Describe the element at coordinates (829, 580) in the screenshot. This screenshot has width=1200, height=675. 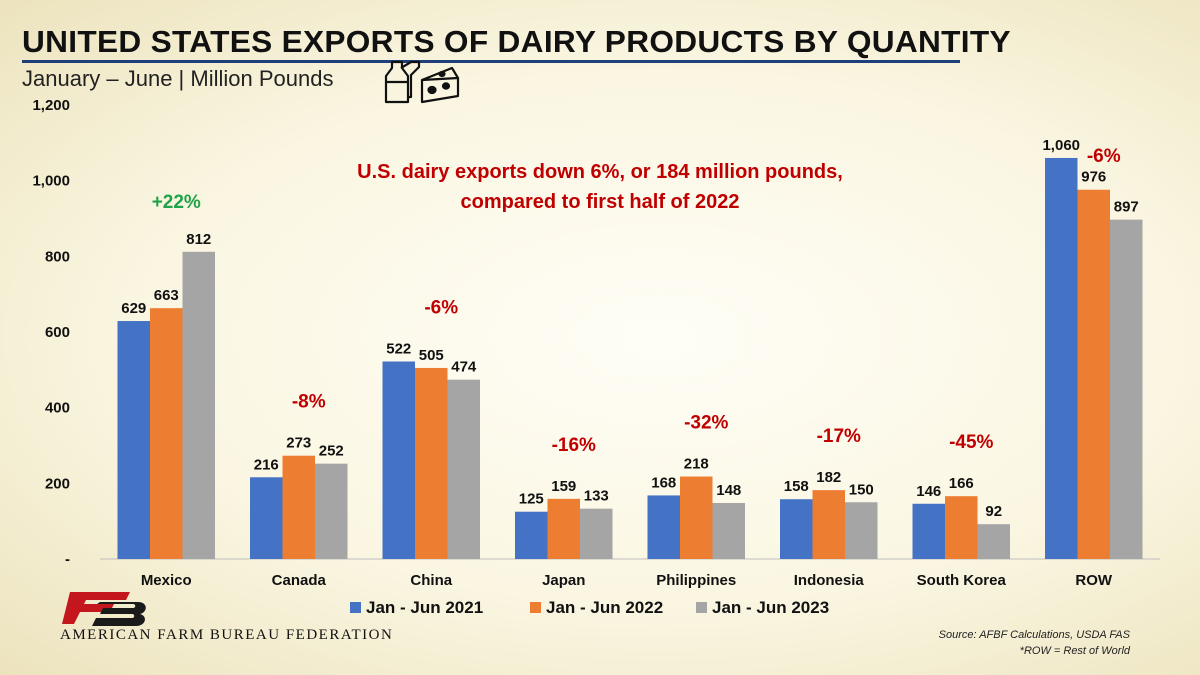
I see `x-tick-label: Indonesia` at that location.